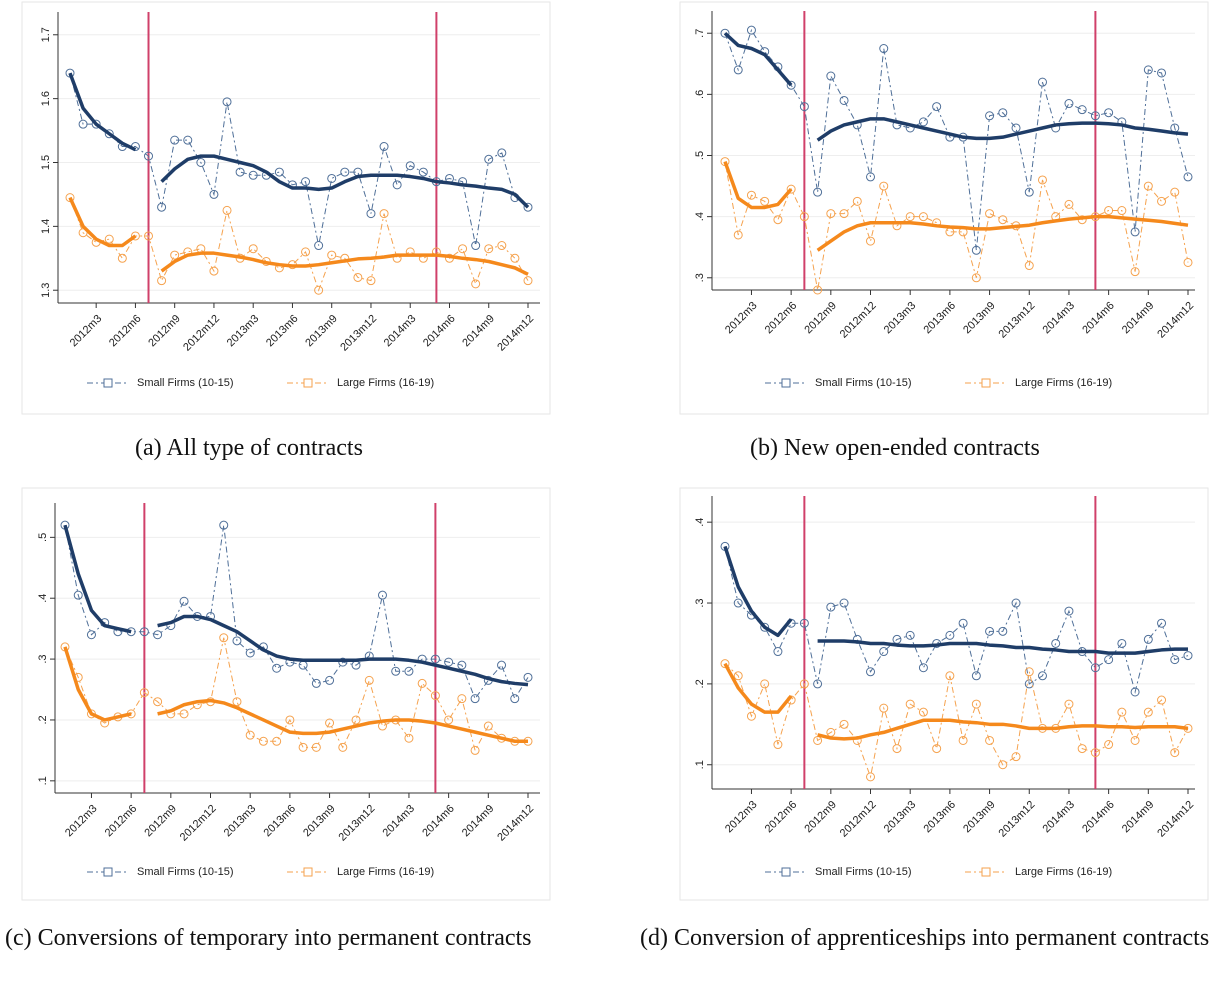 Image resolution: width=1218 pixels, height=982 pixels. I want to click on caption: (b) New open-ended contracts, so click(895, 448).